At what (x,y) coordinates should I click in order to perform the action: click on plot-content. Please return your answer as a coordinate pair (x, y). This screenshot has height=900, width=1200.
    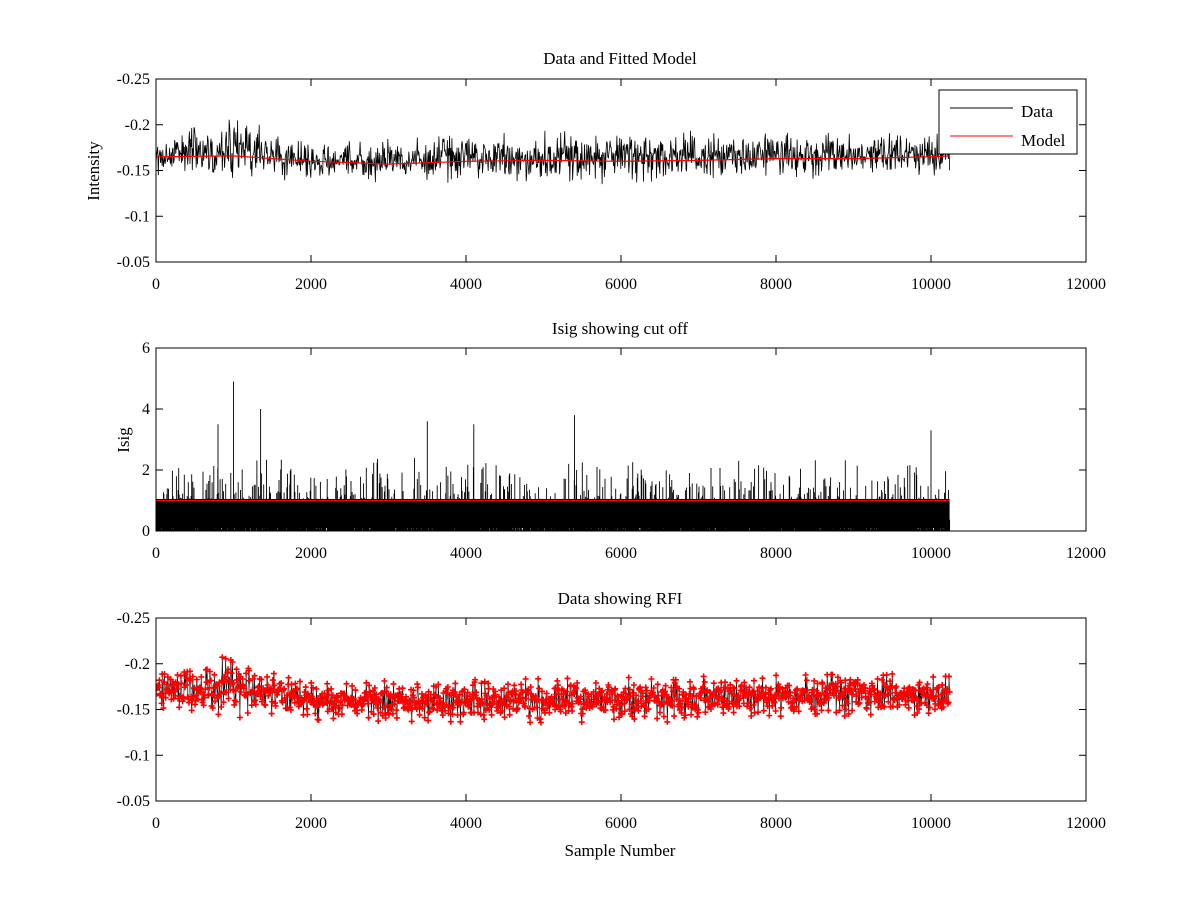
    Looking at the image, I should click on (553, 456).